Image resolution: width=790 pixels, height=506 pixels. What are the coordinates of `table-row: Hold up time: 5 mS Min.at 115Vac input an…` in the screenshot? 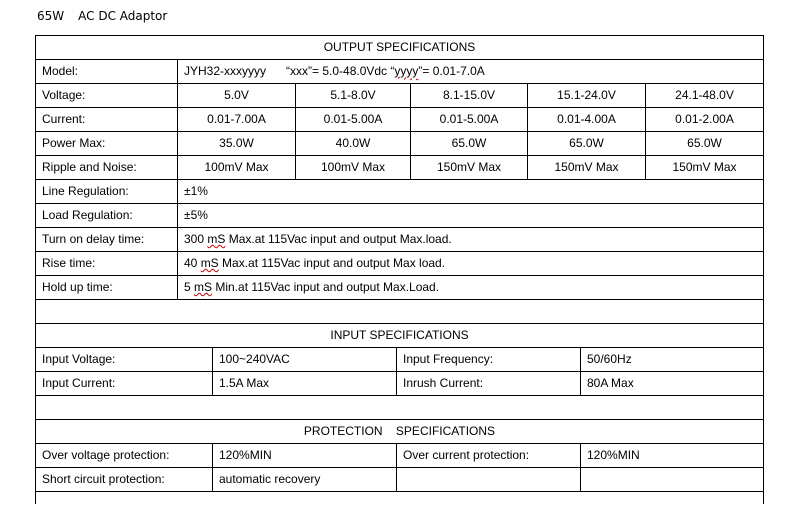 It's located at (399, 288).